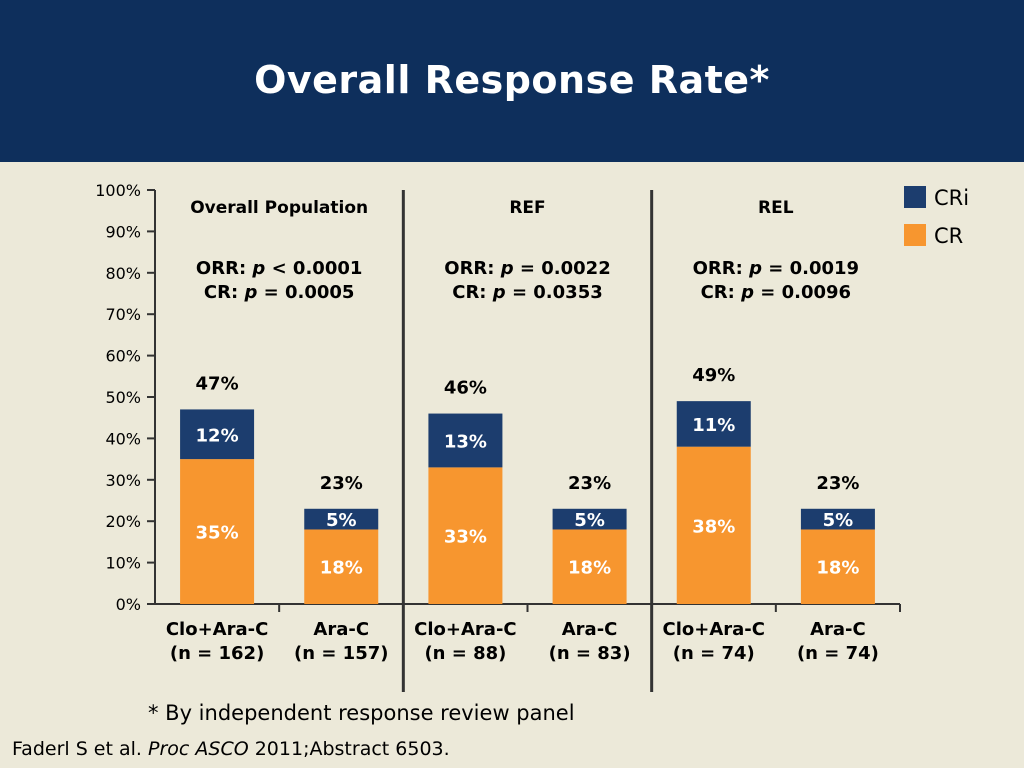  What do you see at coordinates (217, 383) in the screenshot?
I see `bar-total-label: 47%` at bounding box center [217, 383].